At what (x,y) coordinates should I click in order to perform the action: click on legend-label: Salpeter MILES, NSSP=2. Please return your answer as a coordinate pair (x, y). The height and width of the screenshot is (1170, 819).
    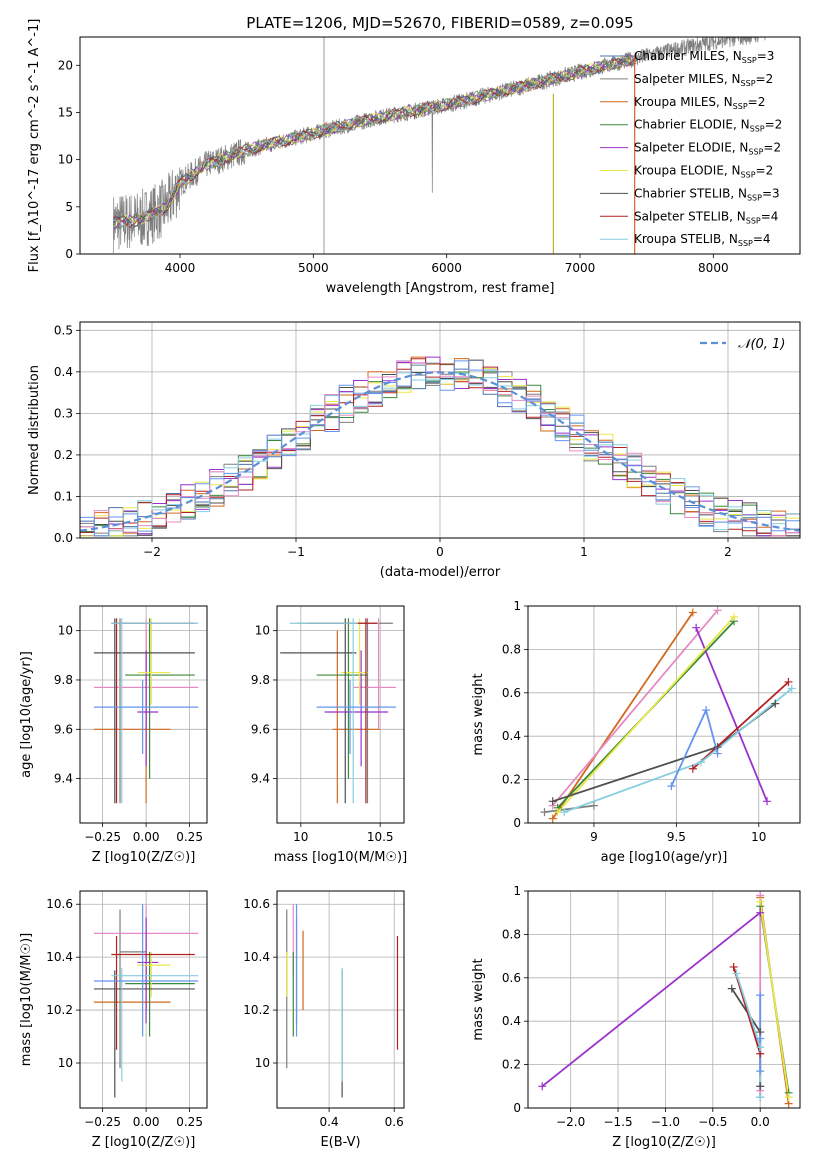
    Looking at the image, I should click on (703, 80).